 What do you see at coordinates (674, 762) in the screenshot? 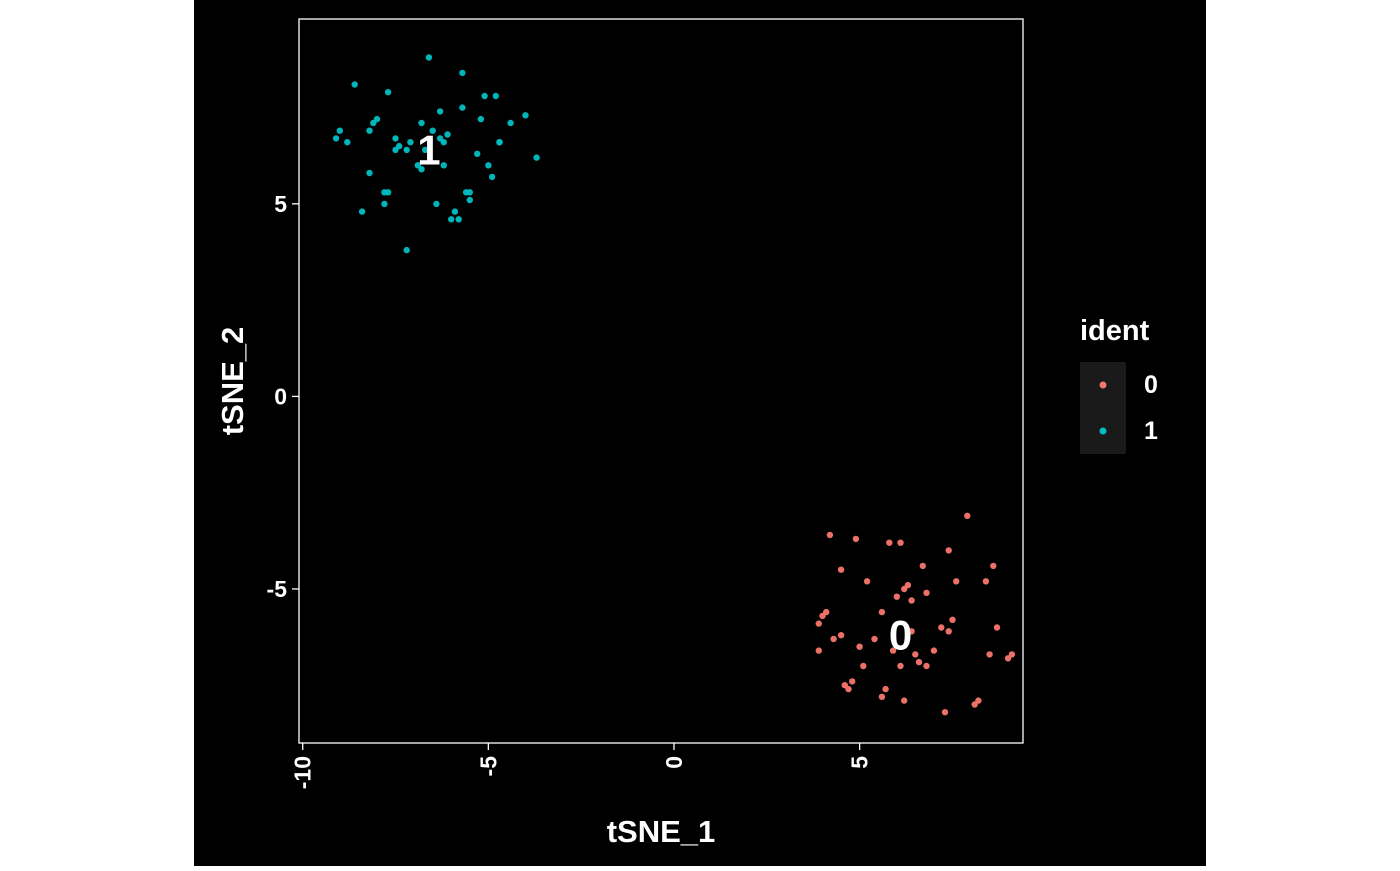
I see `x-tick-label-2: 0` at bounding box center [674, 762].